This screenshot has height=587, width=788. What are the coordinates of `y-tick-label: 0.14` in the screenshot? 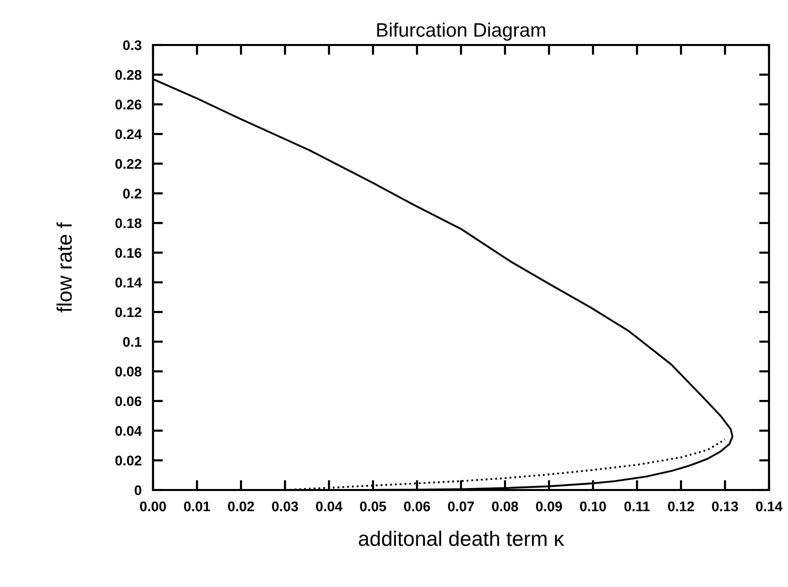 It's located at (128, 283).